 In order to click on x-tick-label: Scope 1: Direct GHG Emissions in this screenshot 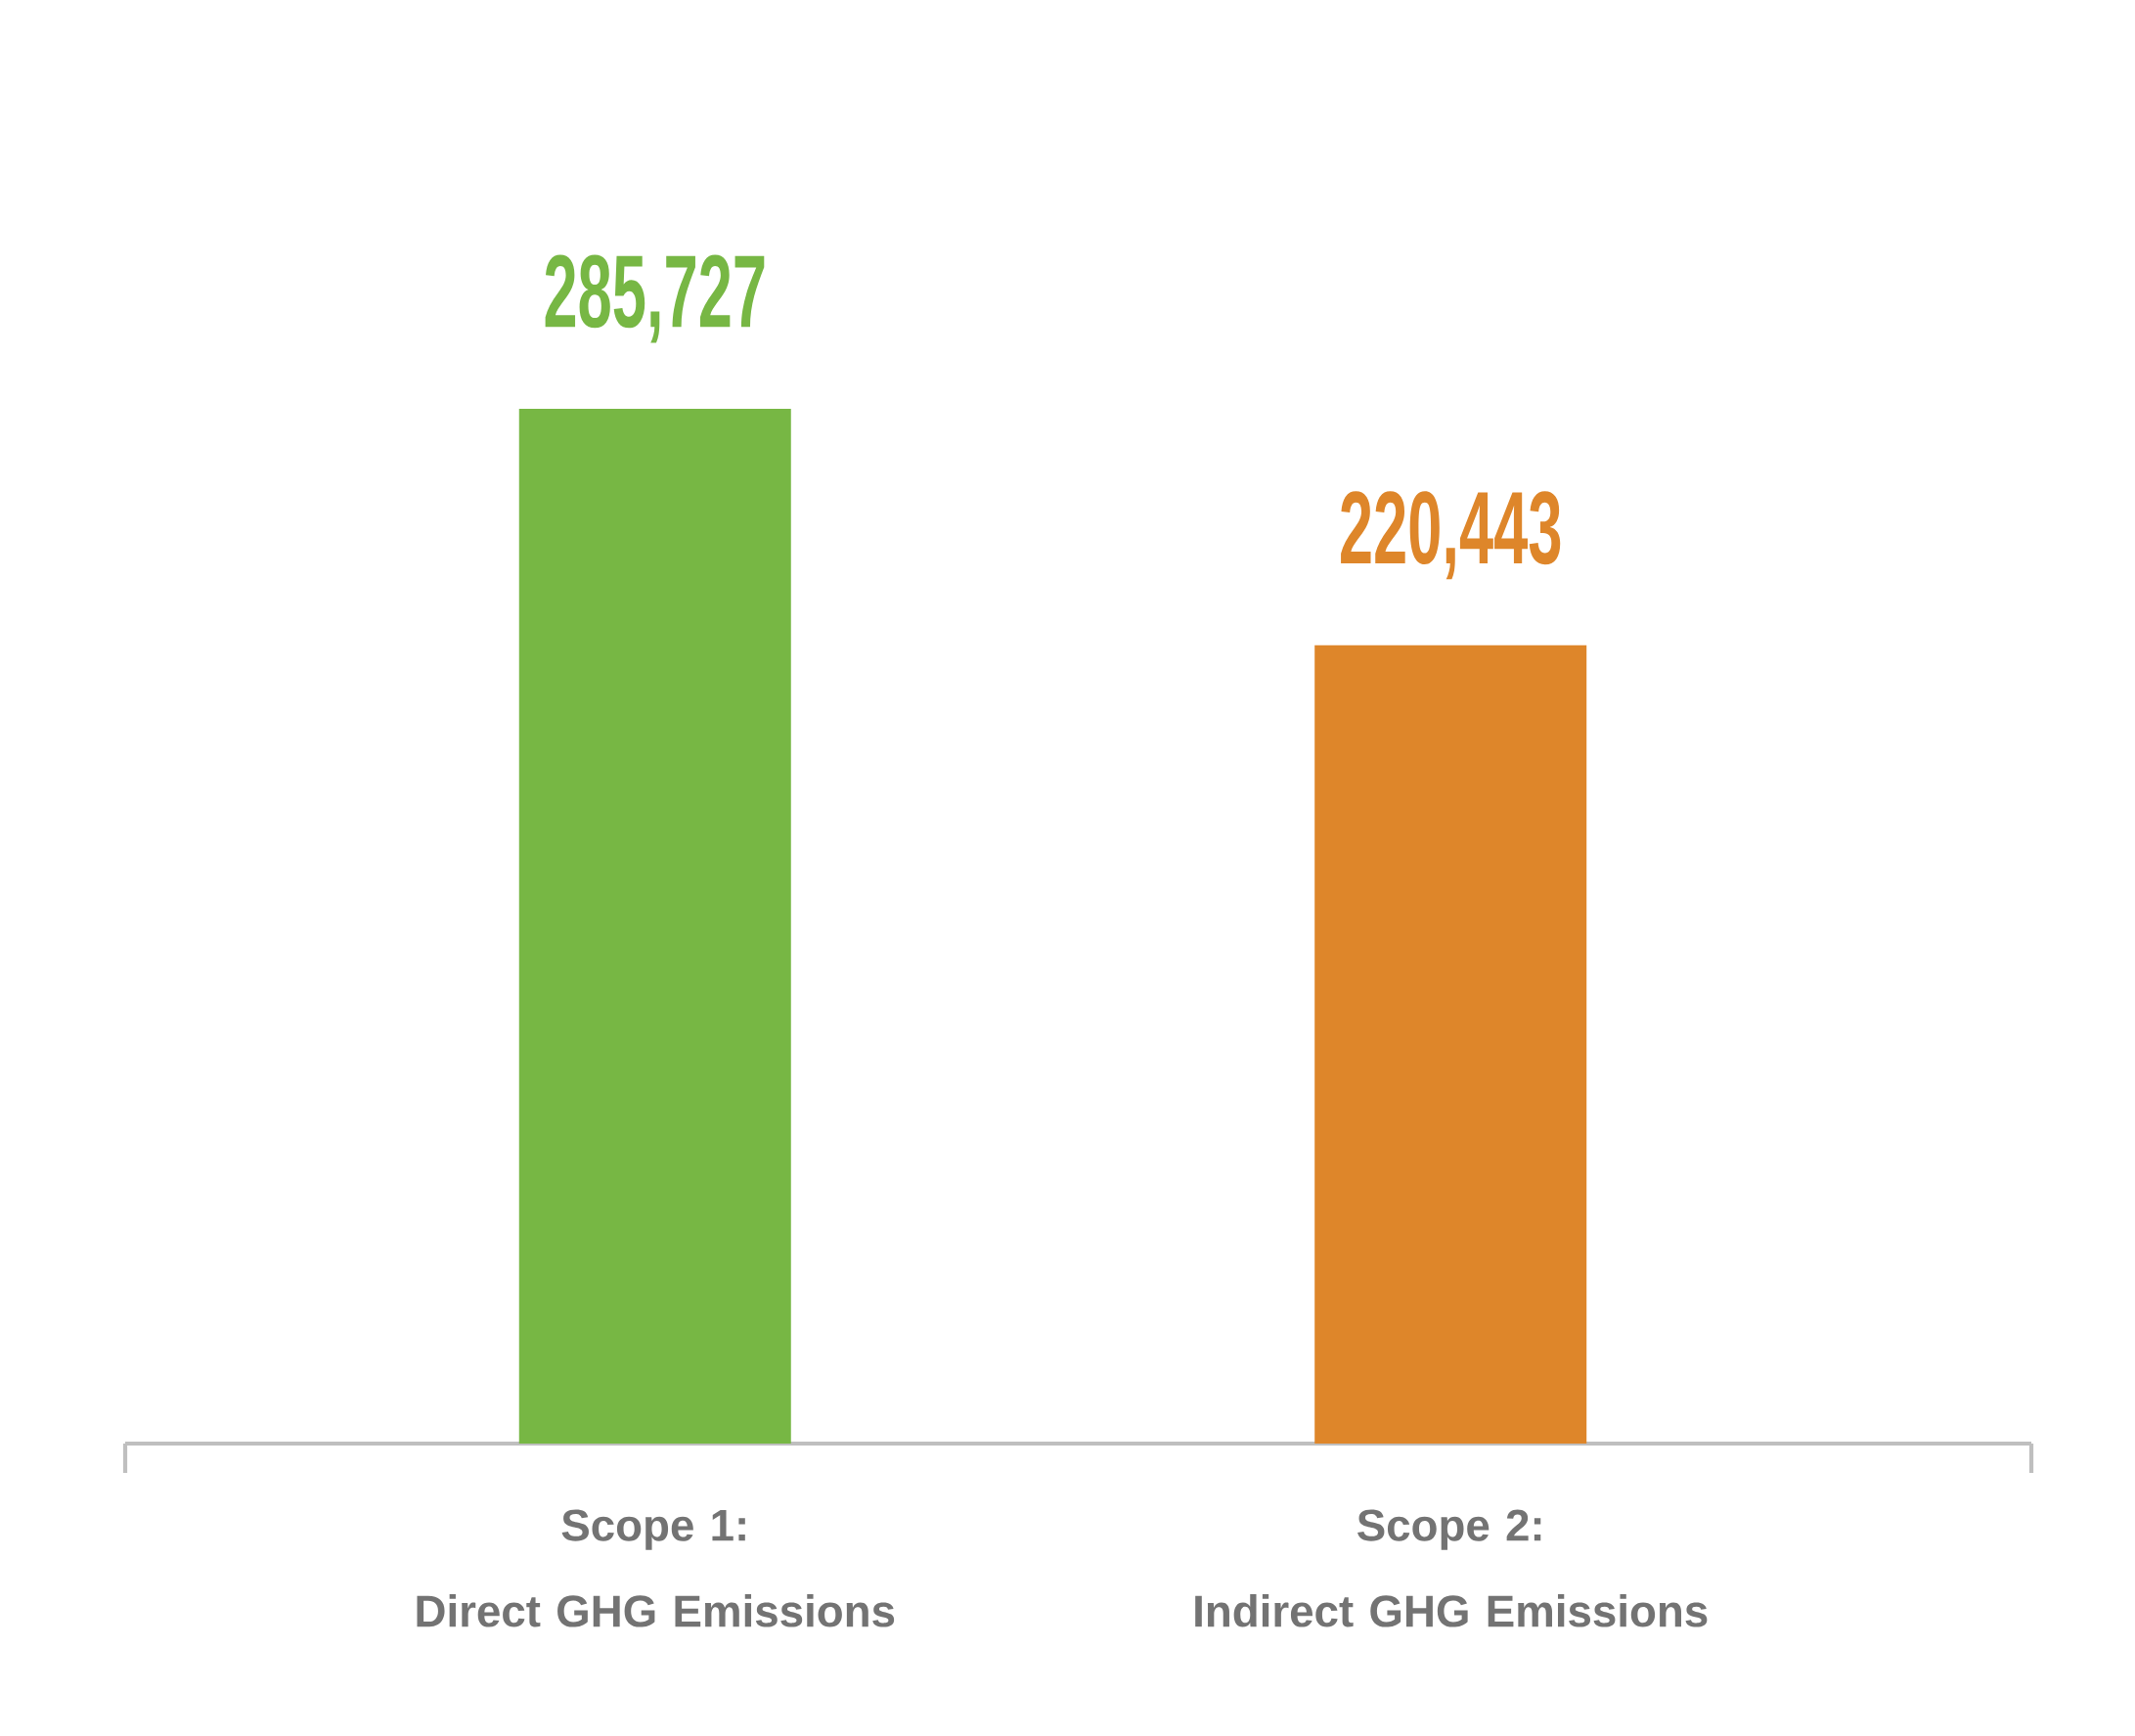, I will do `click(656, 1568)`.